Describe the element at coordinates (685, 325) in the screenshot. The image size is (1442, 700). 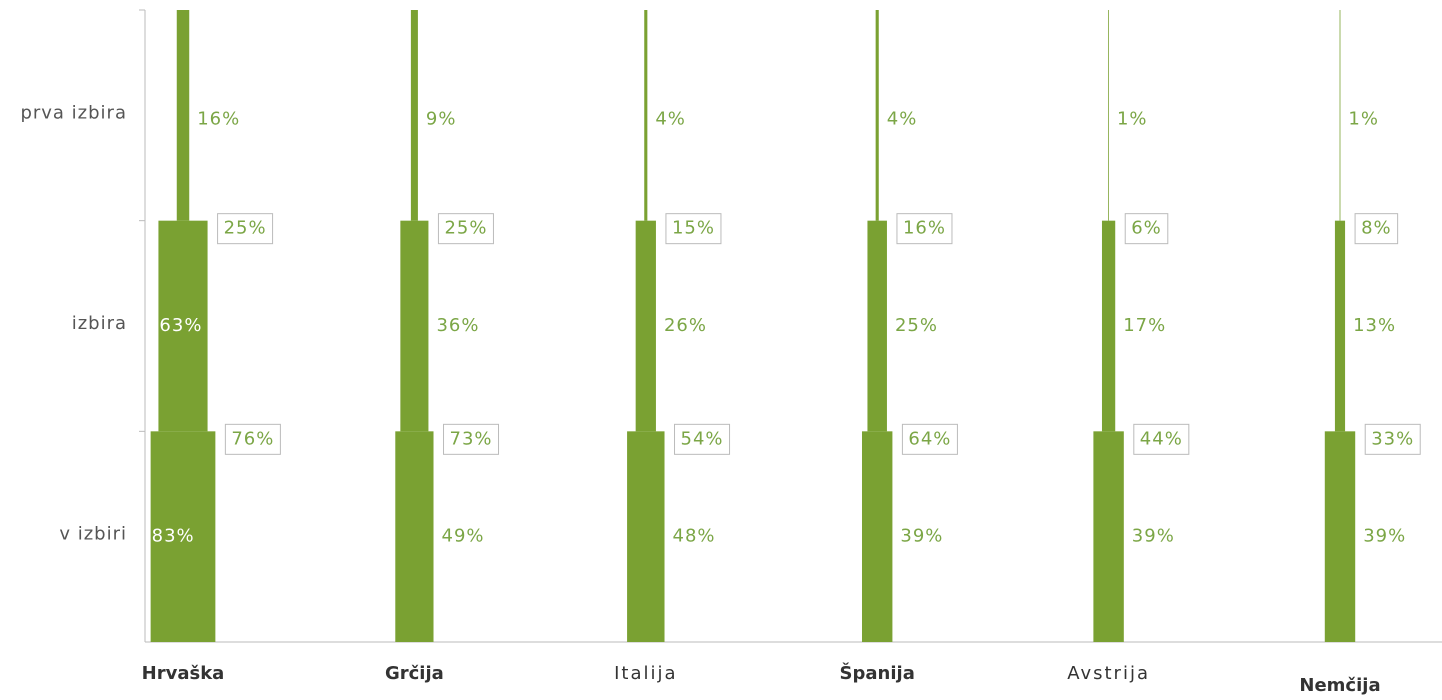
I see `value-label: 26%` at that location.